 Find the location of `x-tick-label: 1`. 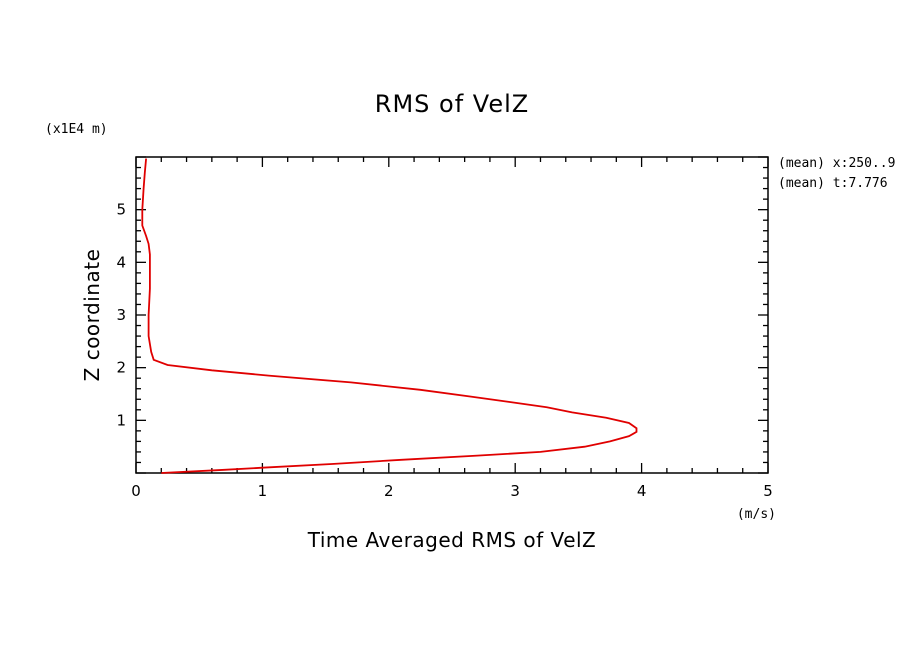

x-tick-label: 1 is located at coordinates (263, 491).